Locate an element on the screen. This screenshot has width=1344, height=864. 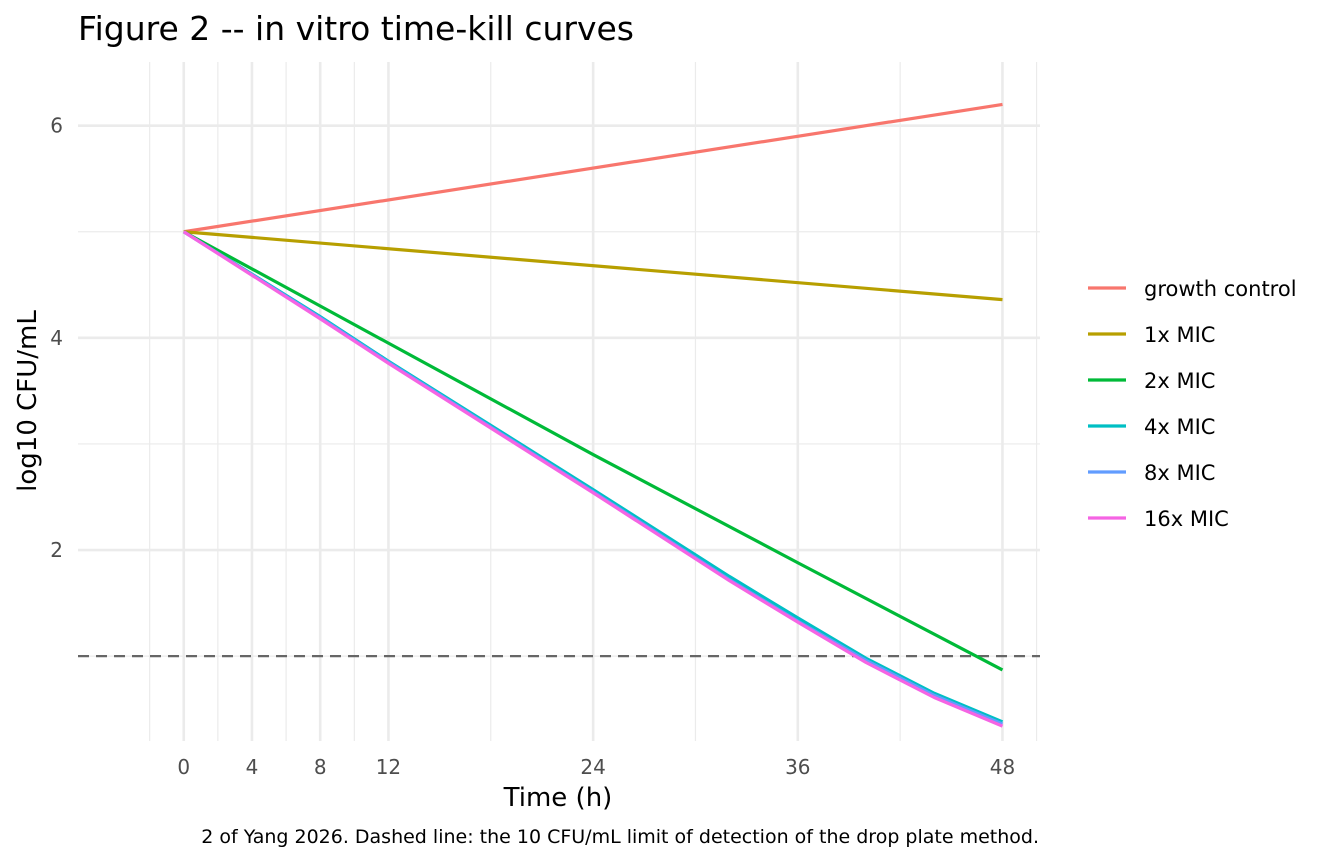
x-tick-label: 48 is located at coordinates (1002, 767).